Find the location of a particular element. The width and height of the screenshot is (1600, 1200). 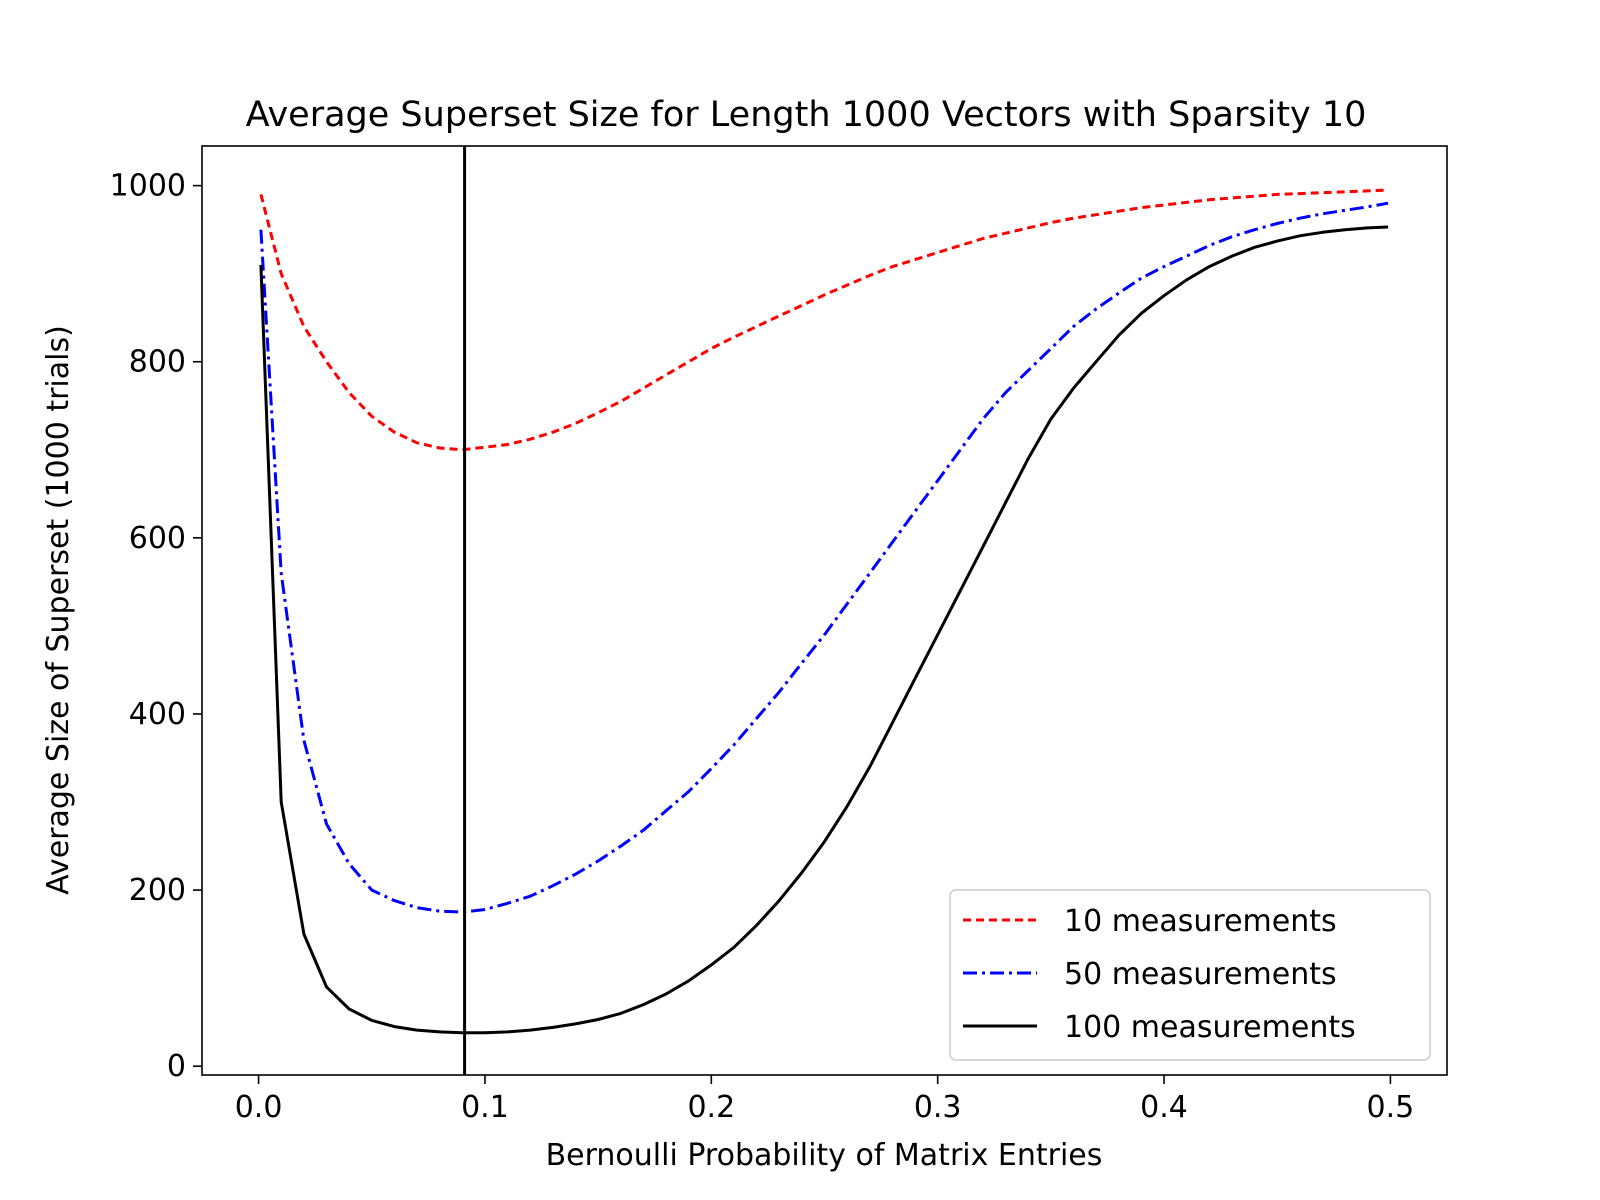

y-tick-label: 800 is located at coordinates (157, 362).